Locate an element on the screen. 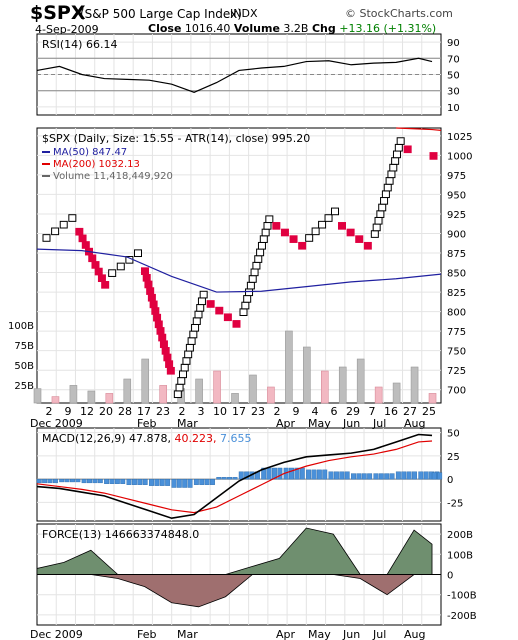 The height and width of the screenshot is (640, 518). month-label: Mar is located at coordinates (187, 423).